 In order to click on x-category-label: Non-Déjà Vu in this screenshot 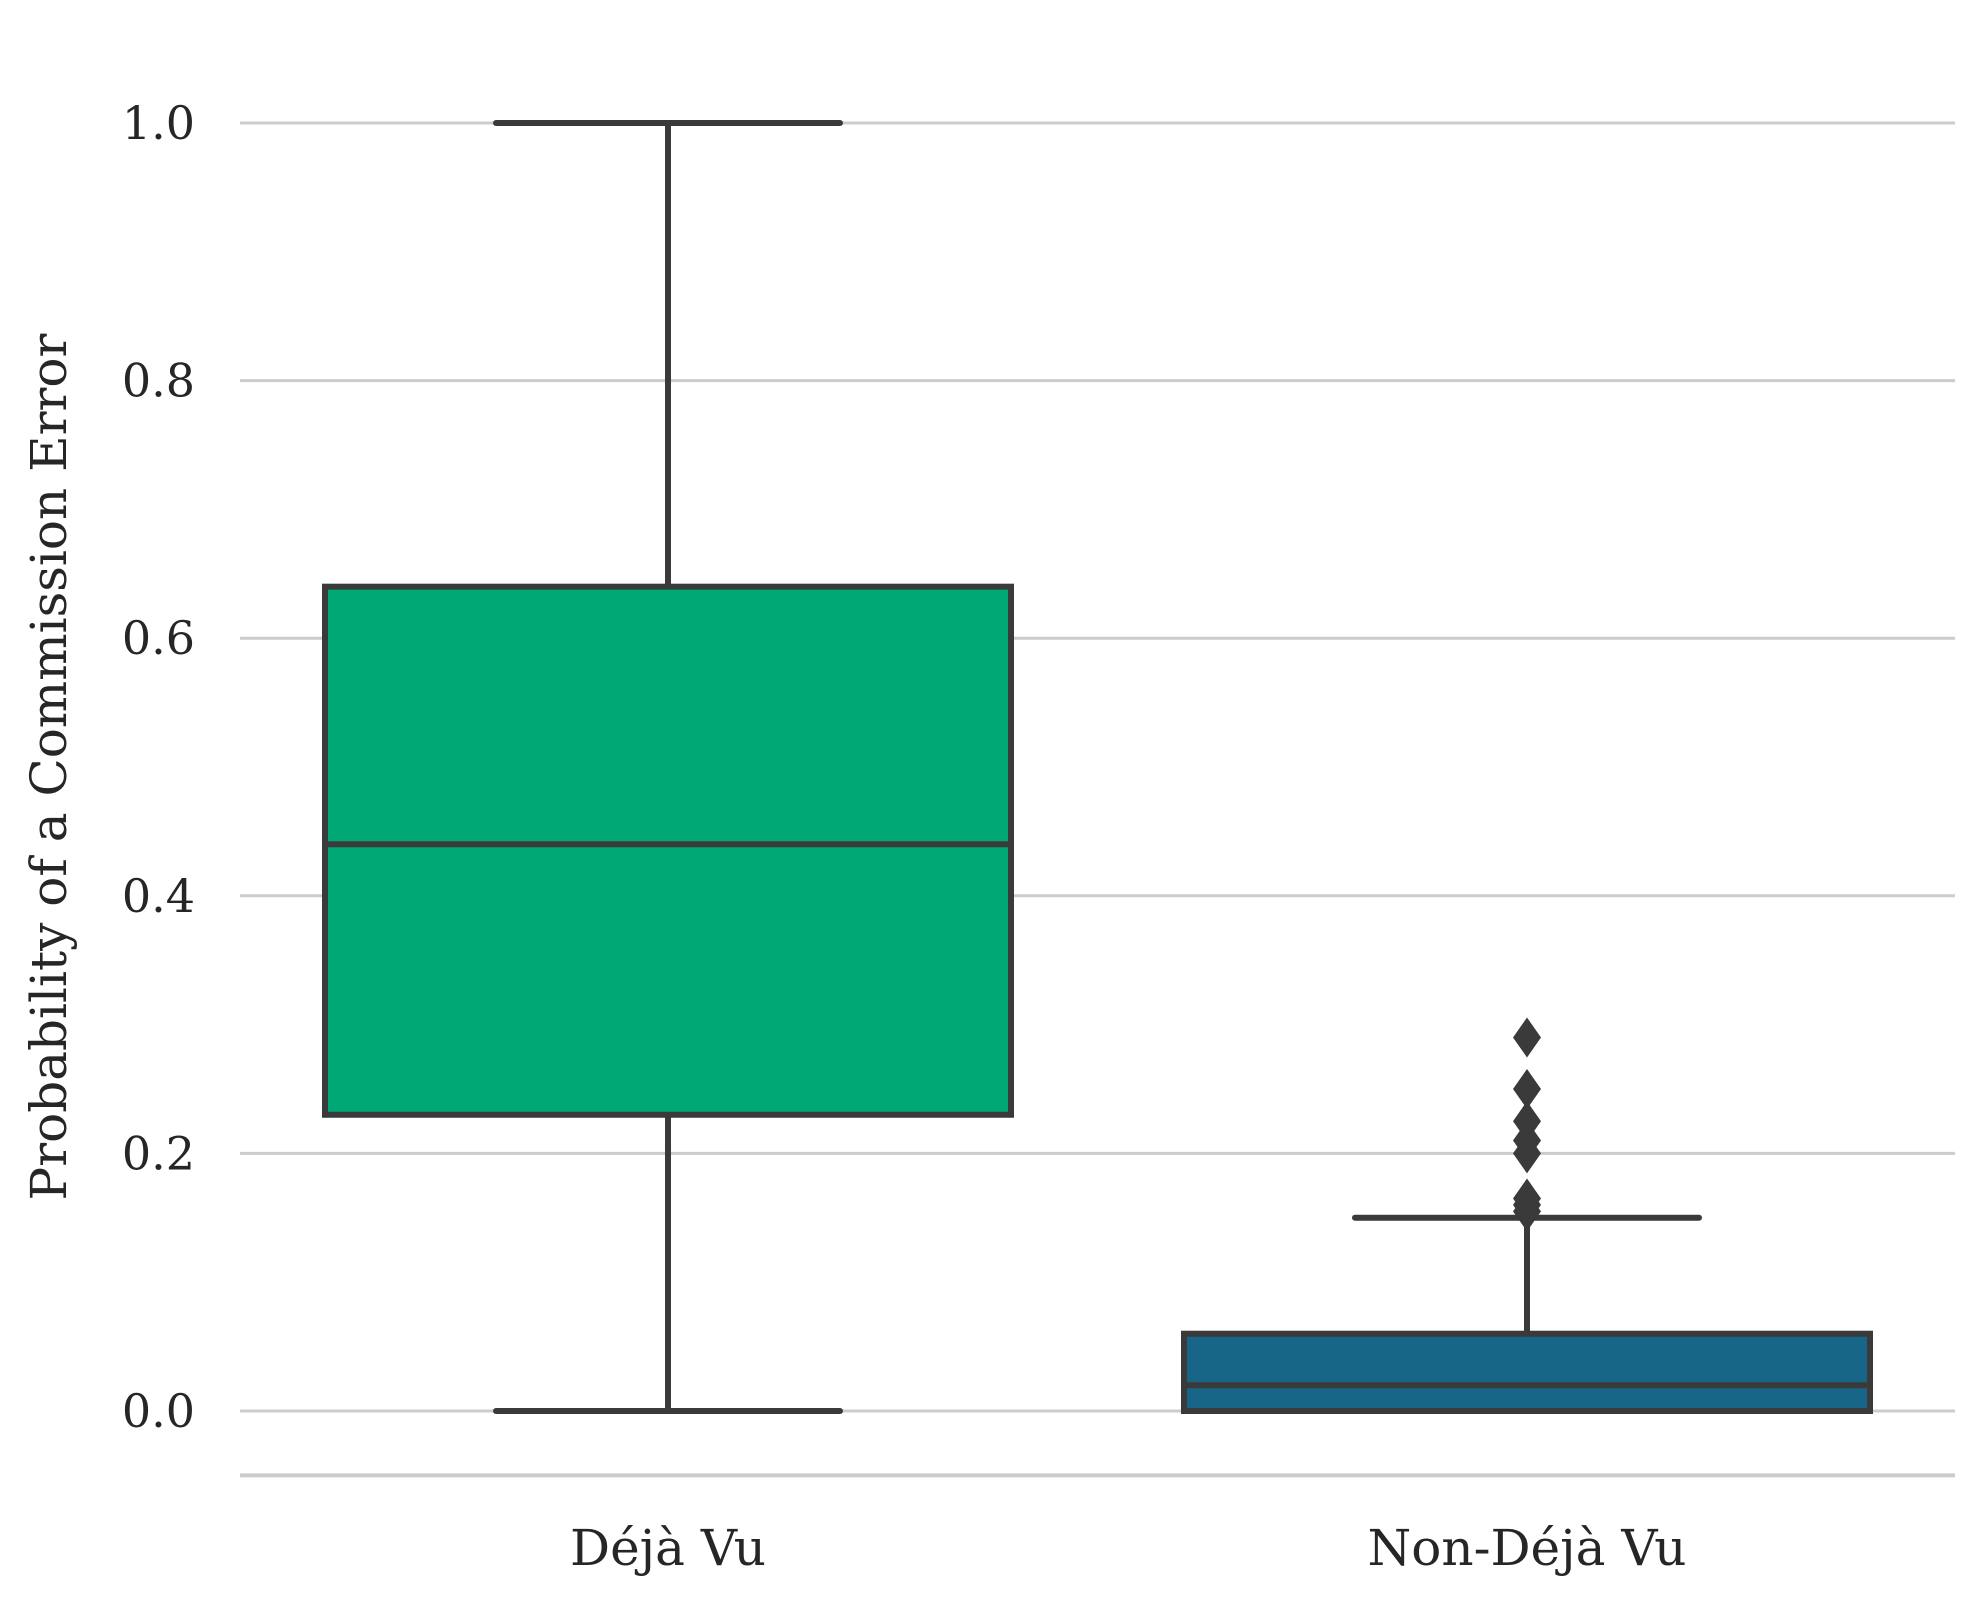, I will do `click(1527, 1548)`.